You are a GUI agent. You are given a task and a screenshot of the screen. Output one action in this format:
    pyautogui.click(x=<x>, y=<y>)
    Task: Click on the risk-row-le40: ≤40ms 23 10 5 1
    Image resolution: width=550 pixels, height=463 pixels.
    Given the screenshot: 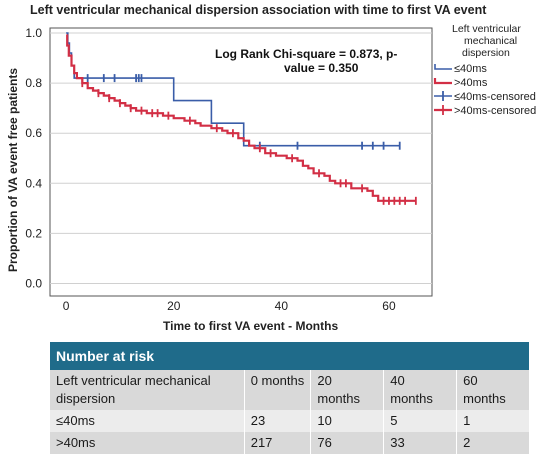 What is the action you would take?
    pyautogui.click(x=290, y=421)
    